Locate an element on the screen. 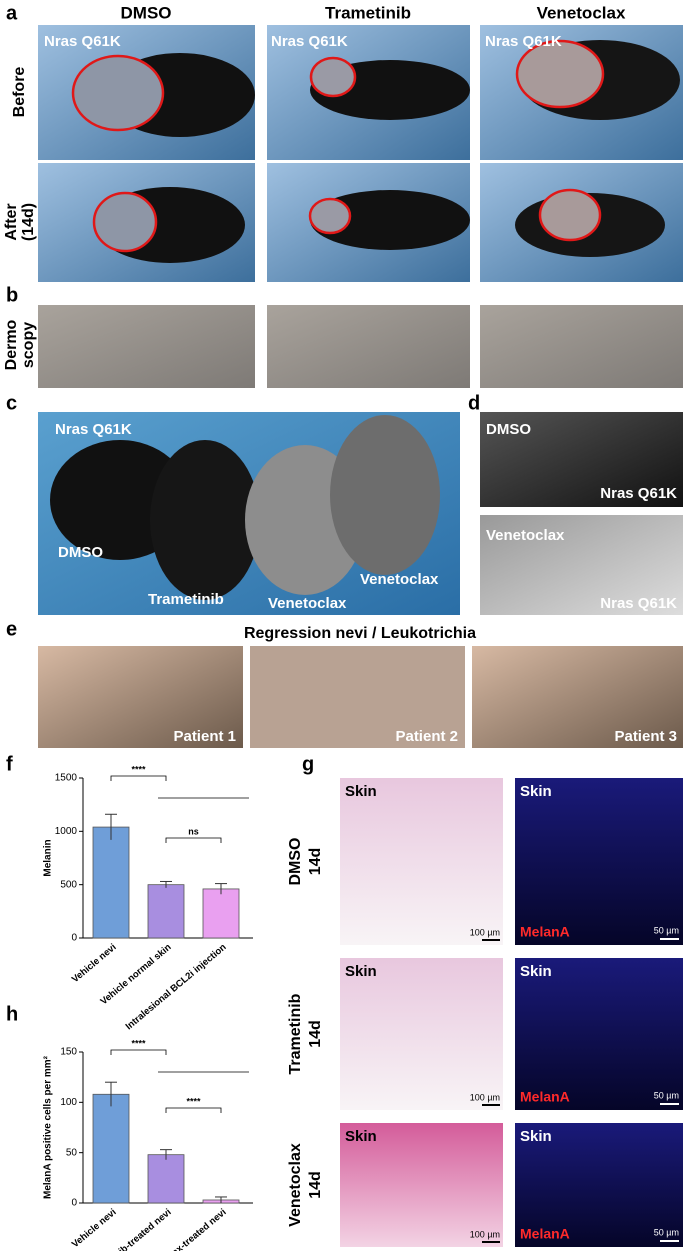  significance-label: ns is located at coordinates (193, 831).